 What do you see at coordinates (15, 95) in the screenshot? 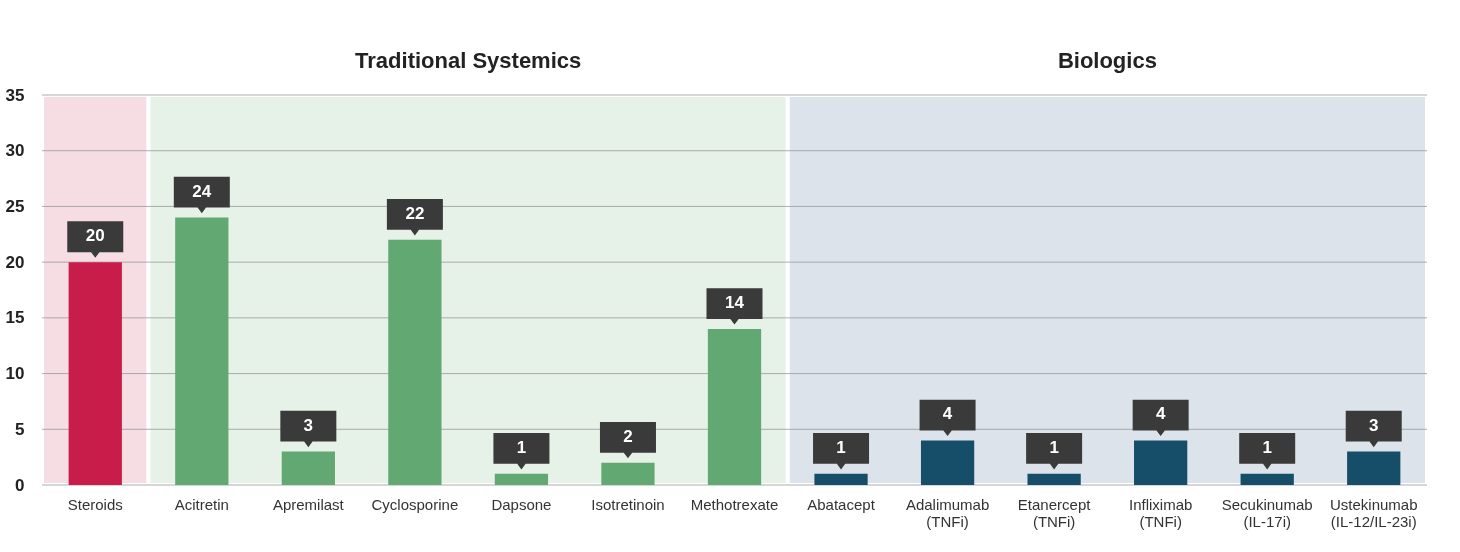
I see `y-tick-label: 35` at bounding box center [15, 95].